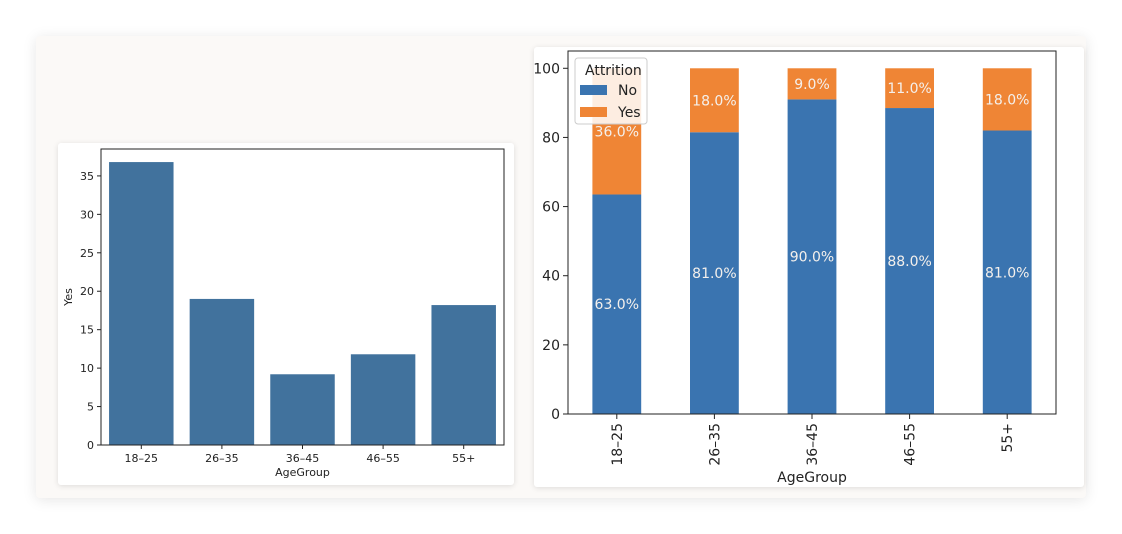 The width and height of the screenshot is (1122, 534). Describe the element at coordinates (627, 91) in the screenshot. I see `legend-label-no: No` at that location.